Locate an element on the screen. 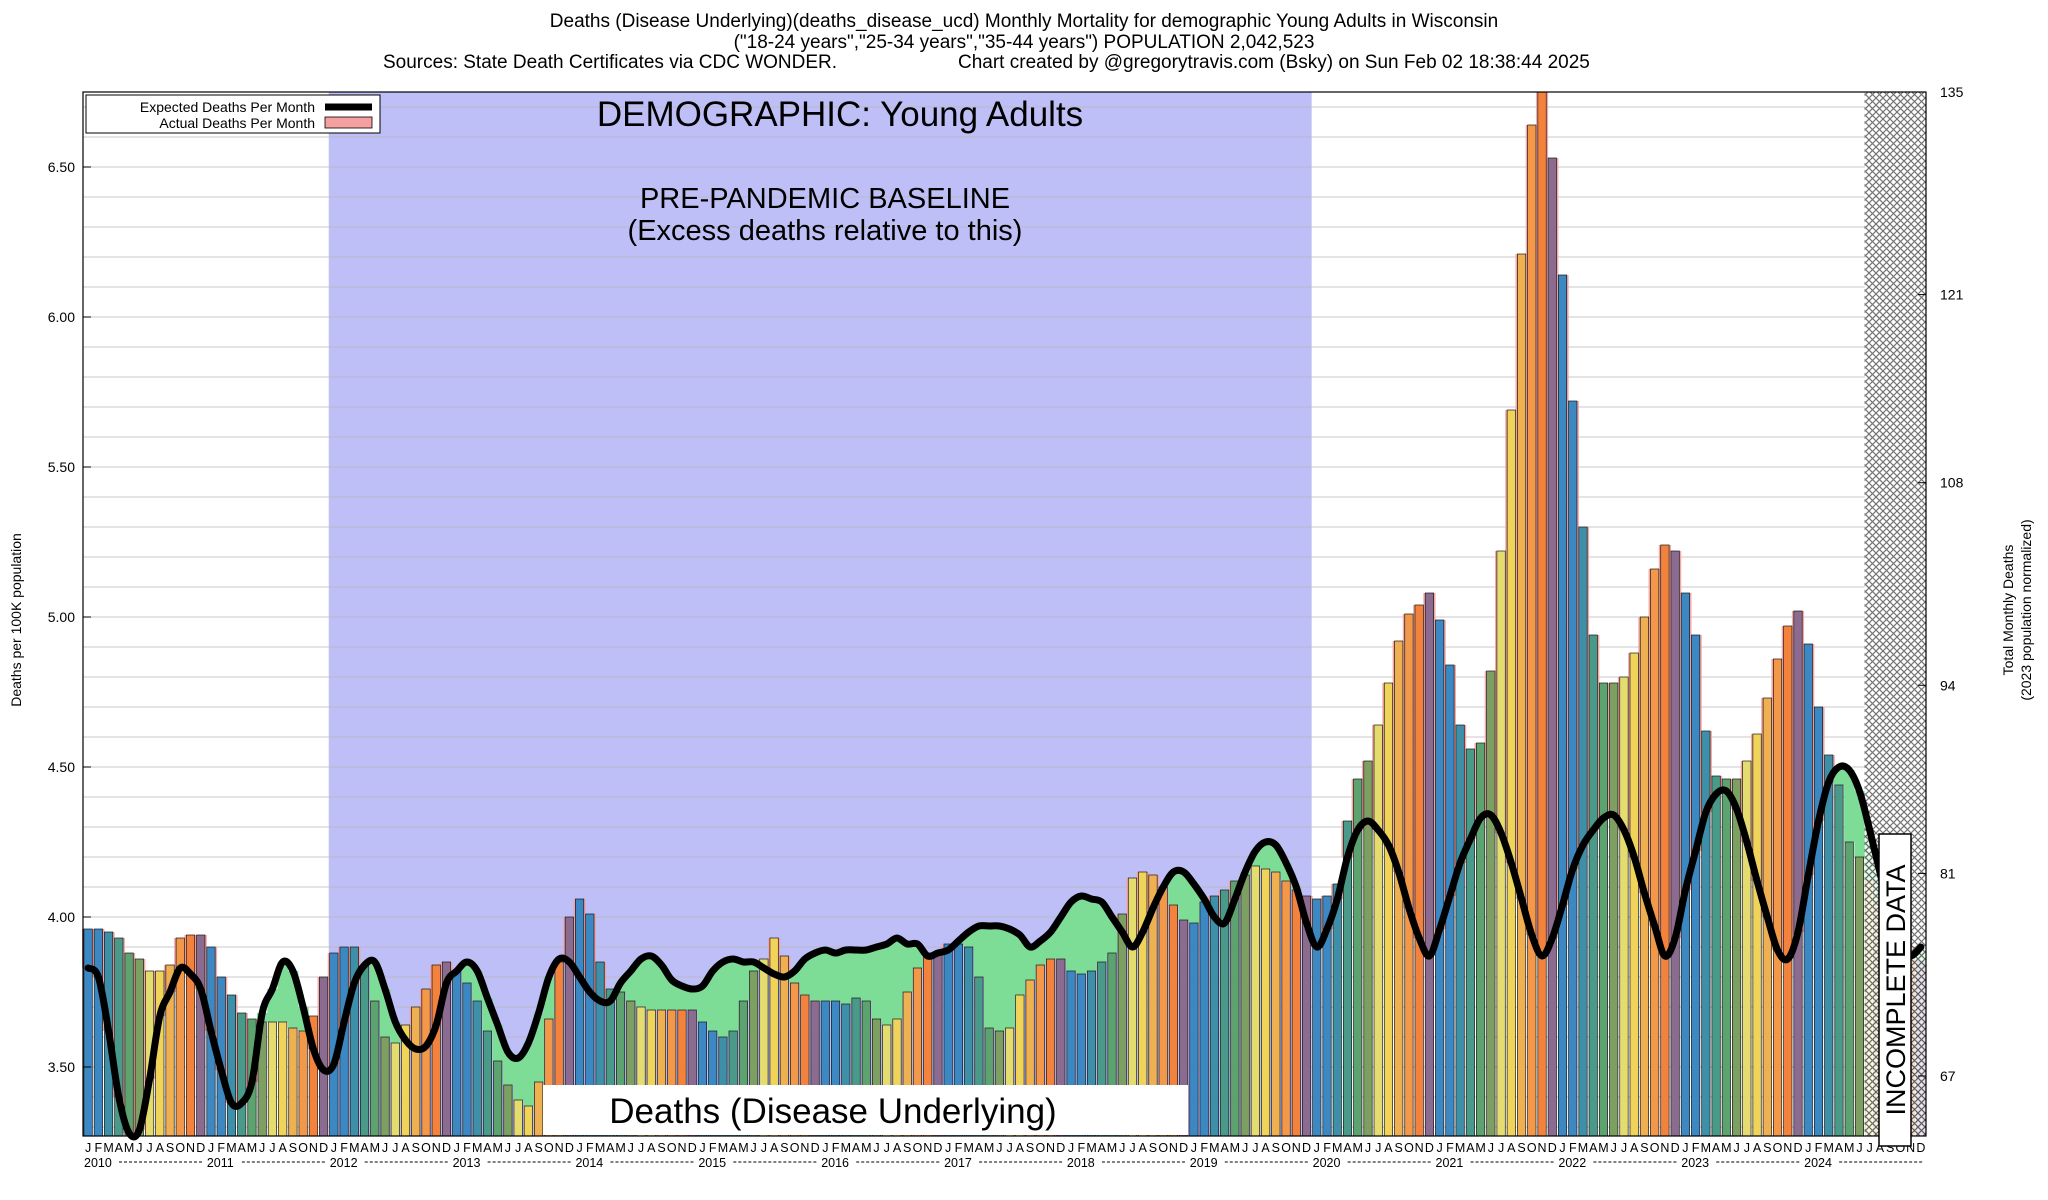 Image resolution: width=2048 pixels, height=1200 pixels. y-tick-left-label: 6.50 is located at coordinates (61, 167).